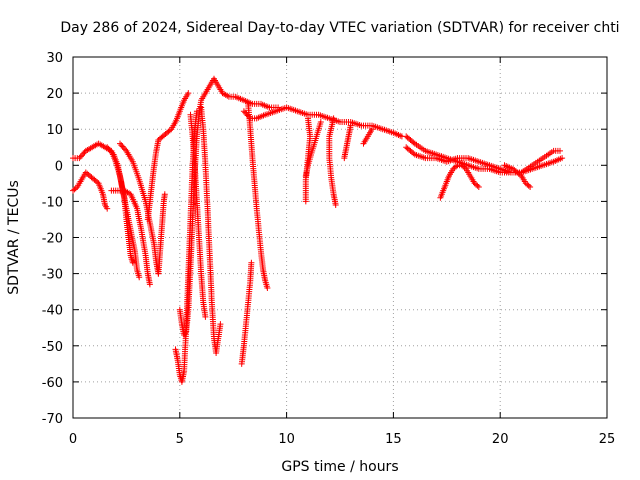 This screenshot has width=640, height=480. I want to click on y-tick-label: -30, so click(52, 275).